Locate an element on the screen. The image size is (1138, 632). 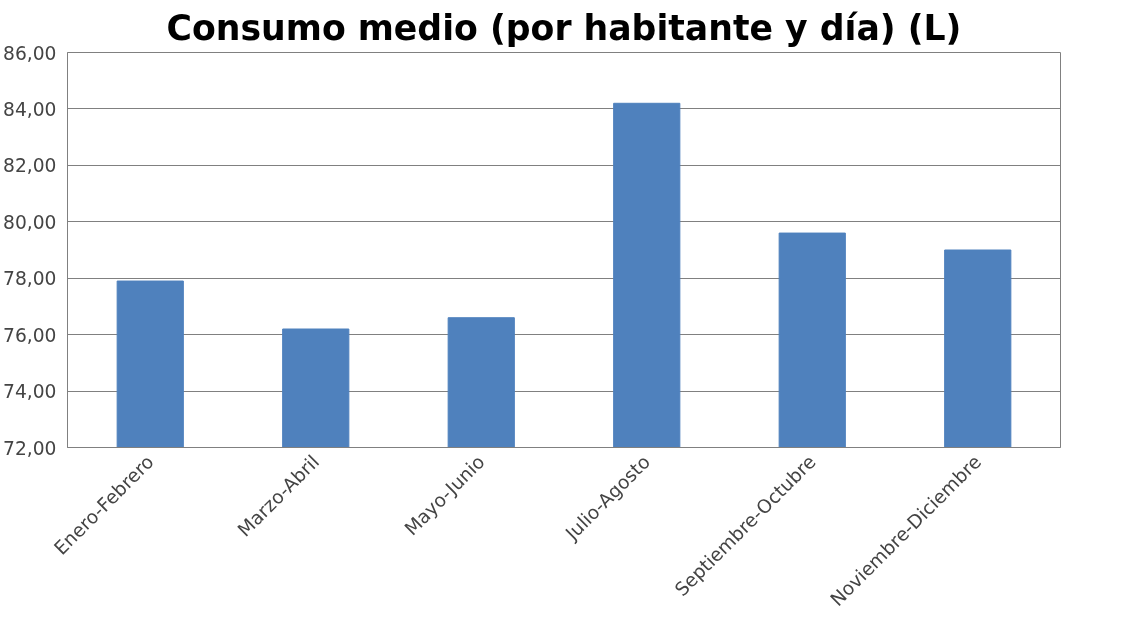
y-tick-label: 76,00 is located at coordinates (30, 335).